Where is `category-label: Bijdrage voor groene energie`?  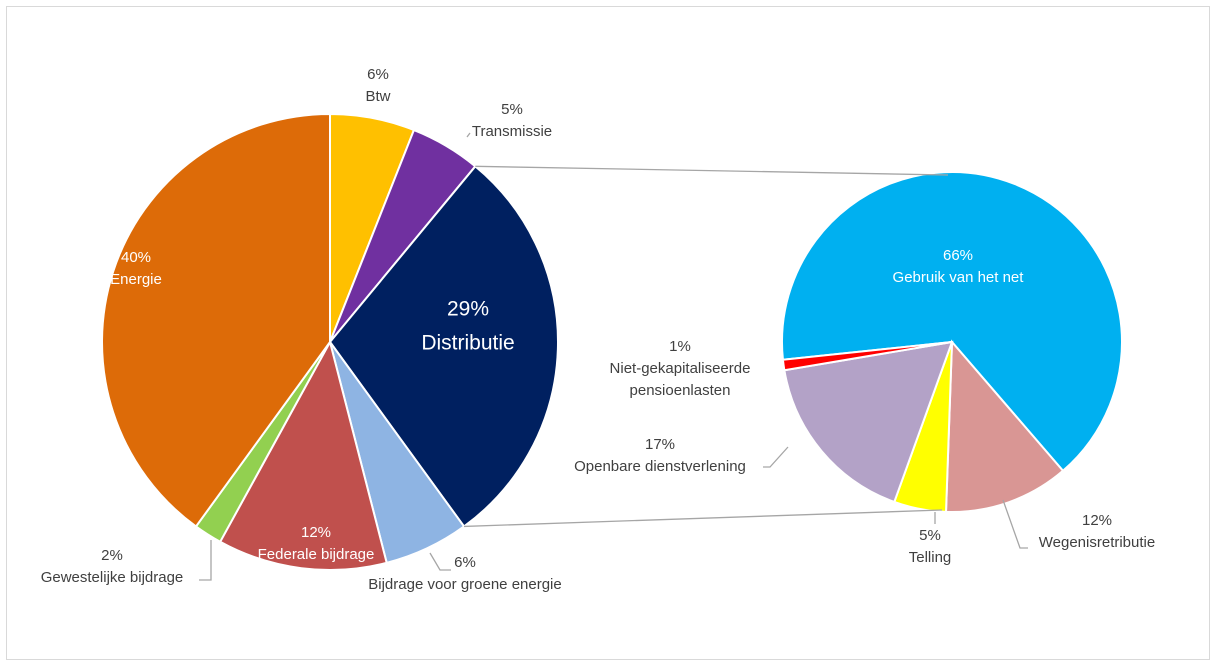 category-label: Bijdrage voor groene energie is located at coordinates (464, 584).